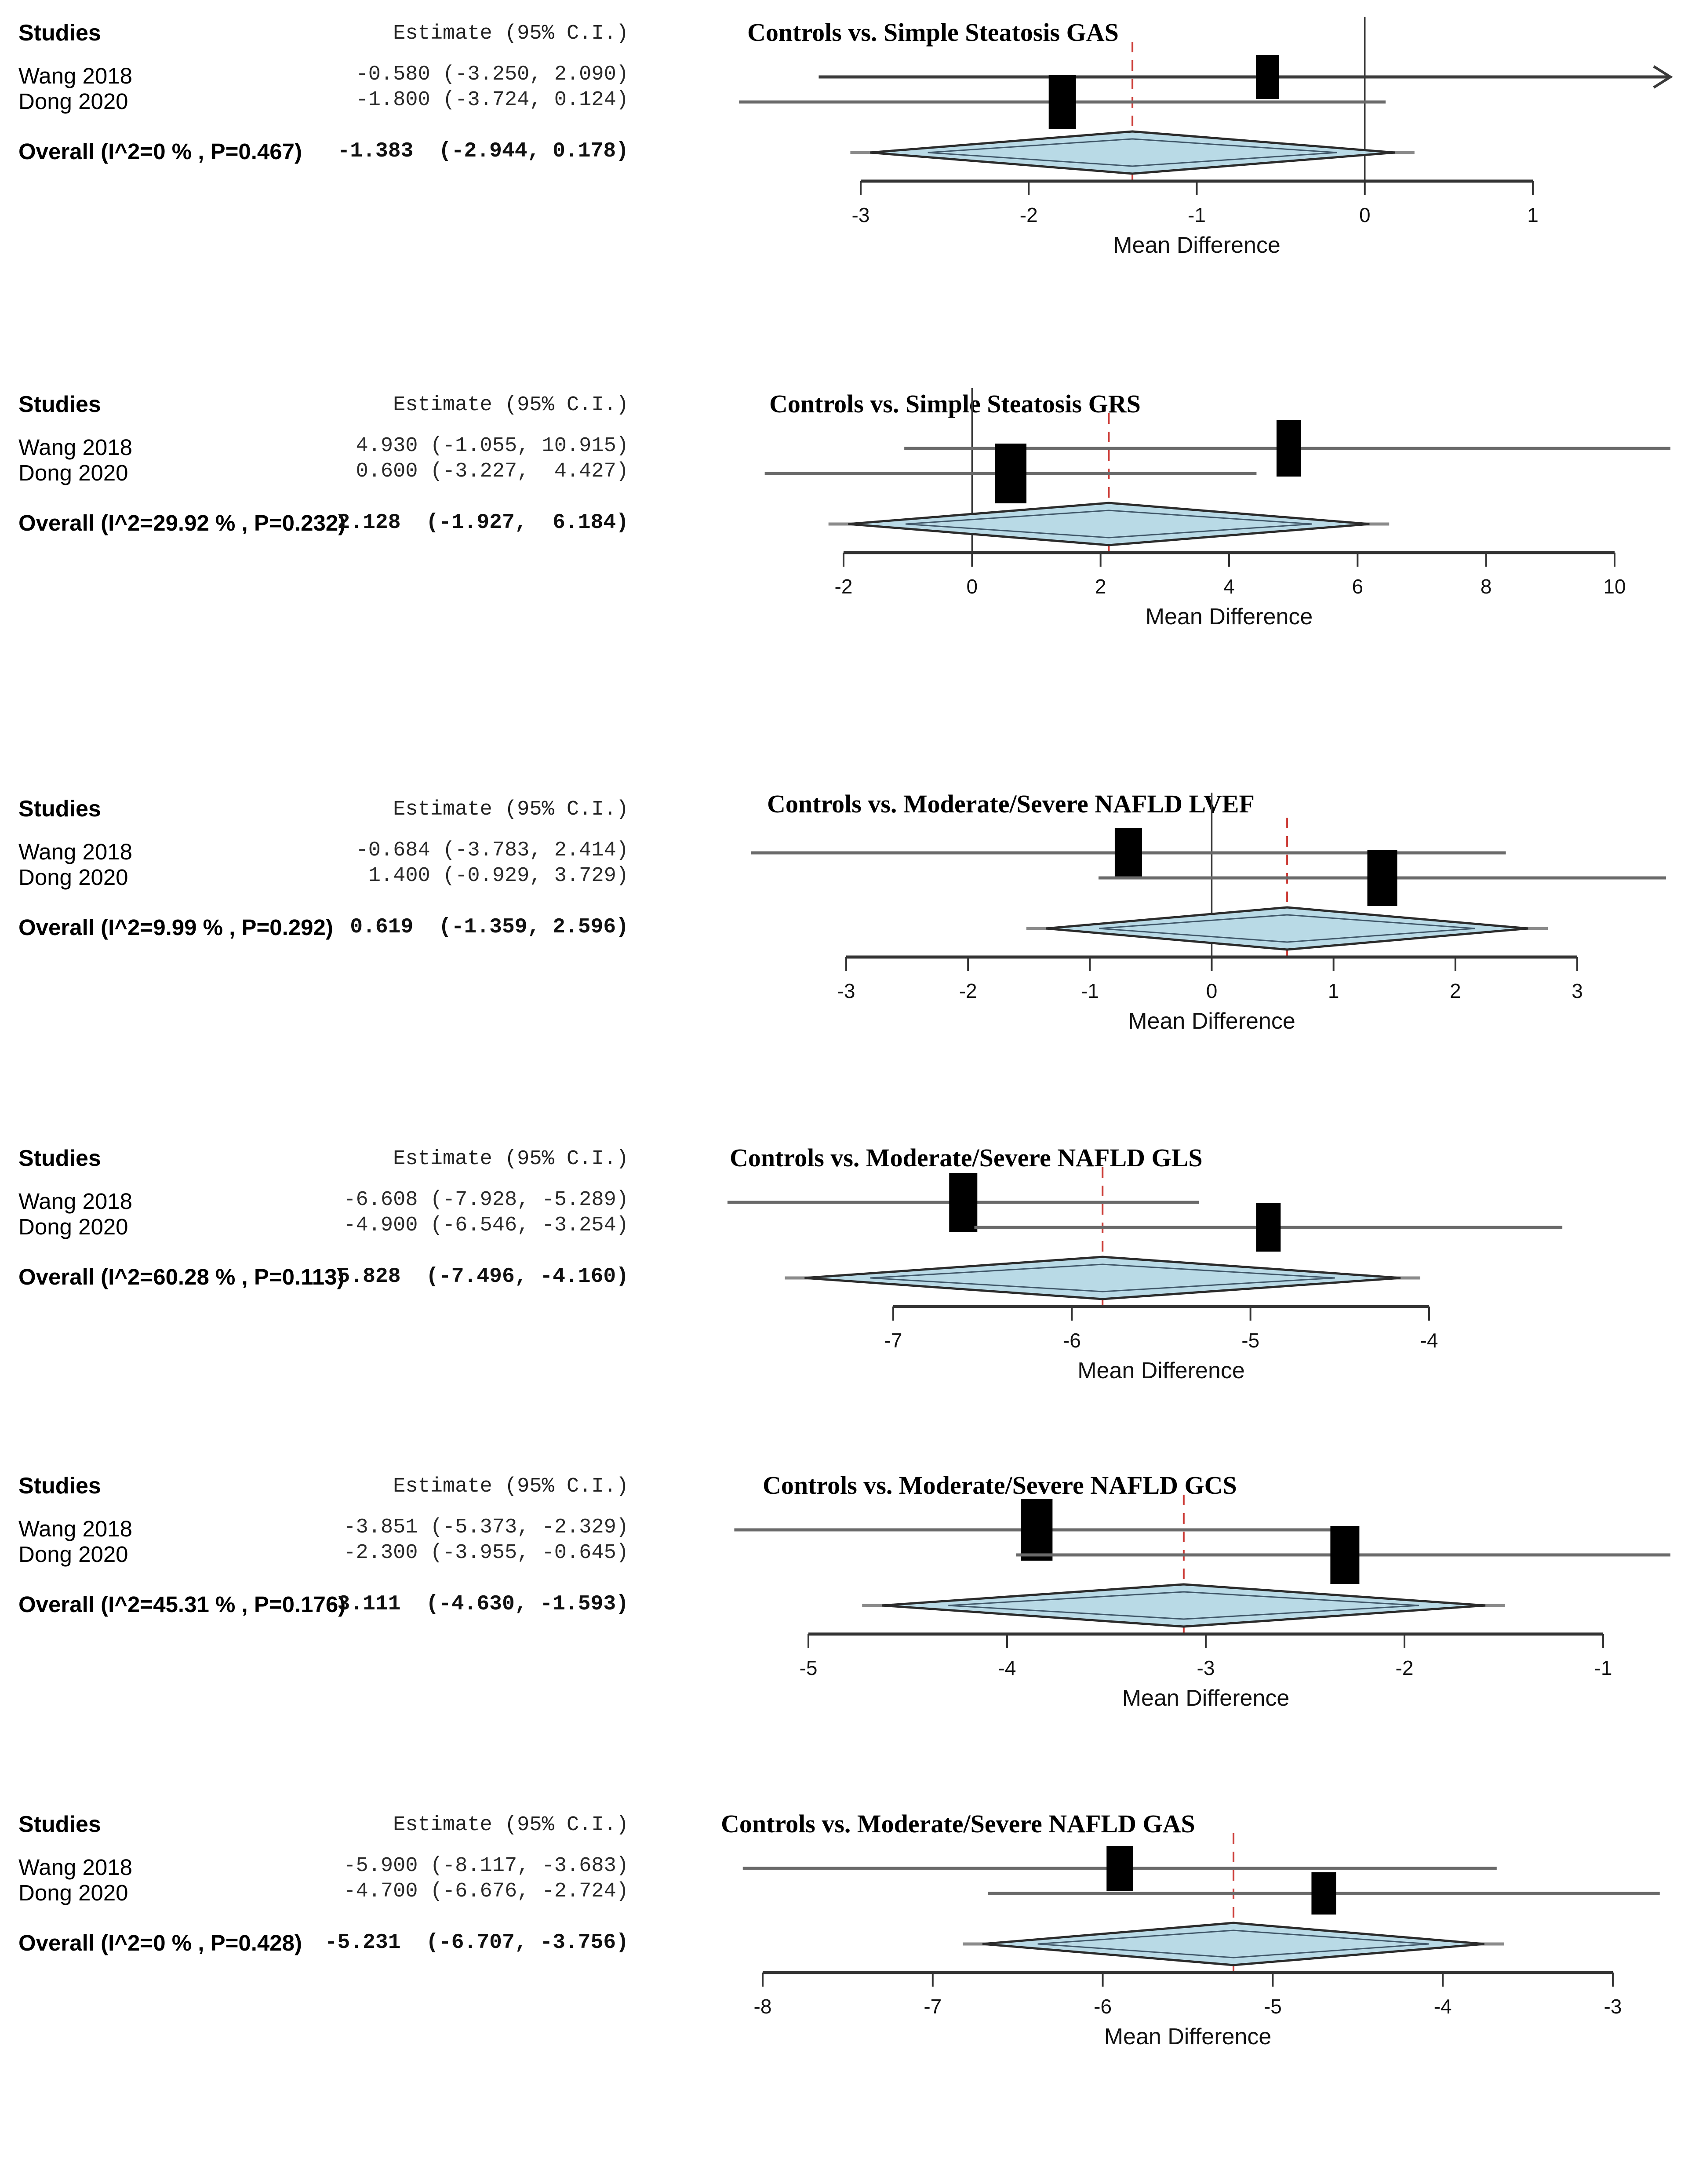 The image size is (1688, 2184). Describe the element at coordinates (1206, 137) in the screenshot. I see `forest-plot-canvas: -3 -2 -1 0 1 Mean Difference` at that location.